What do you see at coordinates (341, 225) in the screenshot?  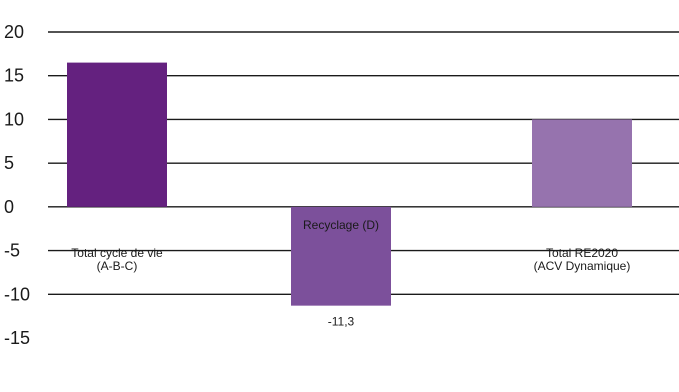 I see `category-label: Recyclage (D)` at bounding box center [341, 225].